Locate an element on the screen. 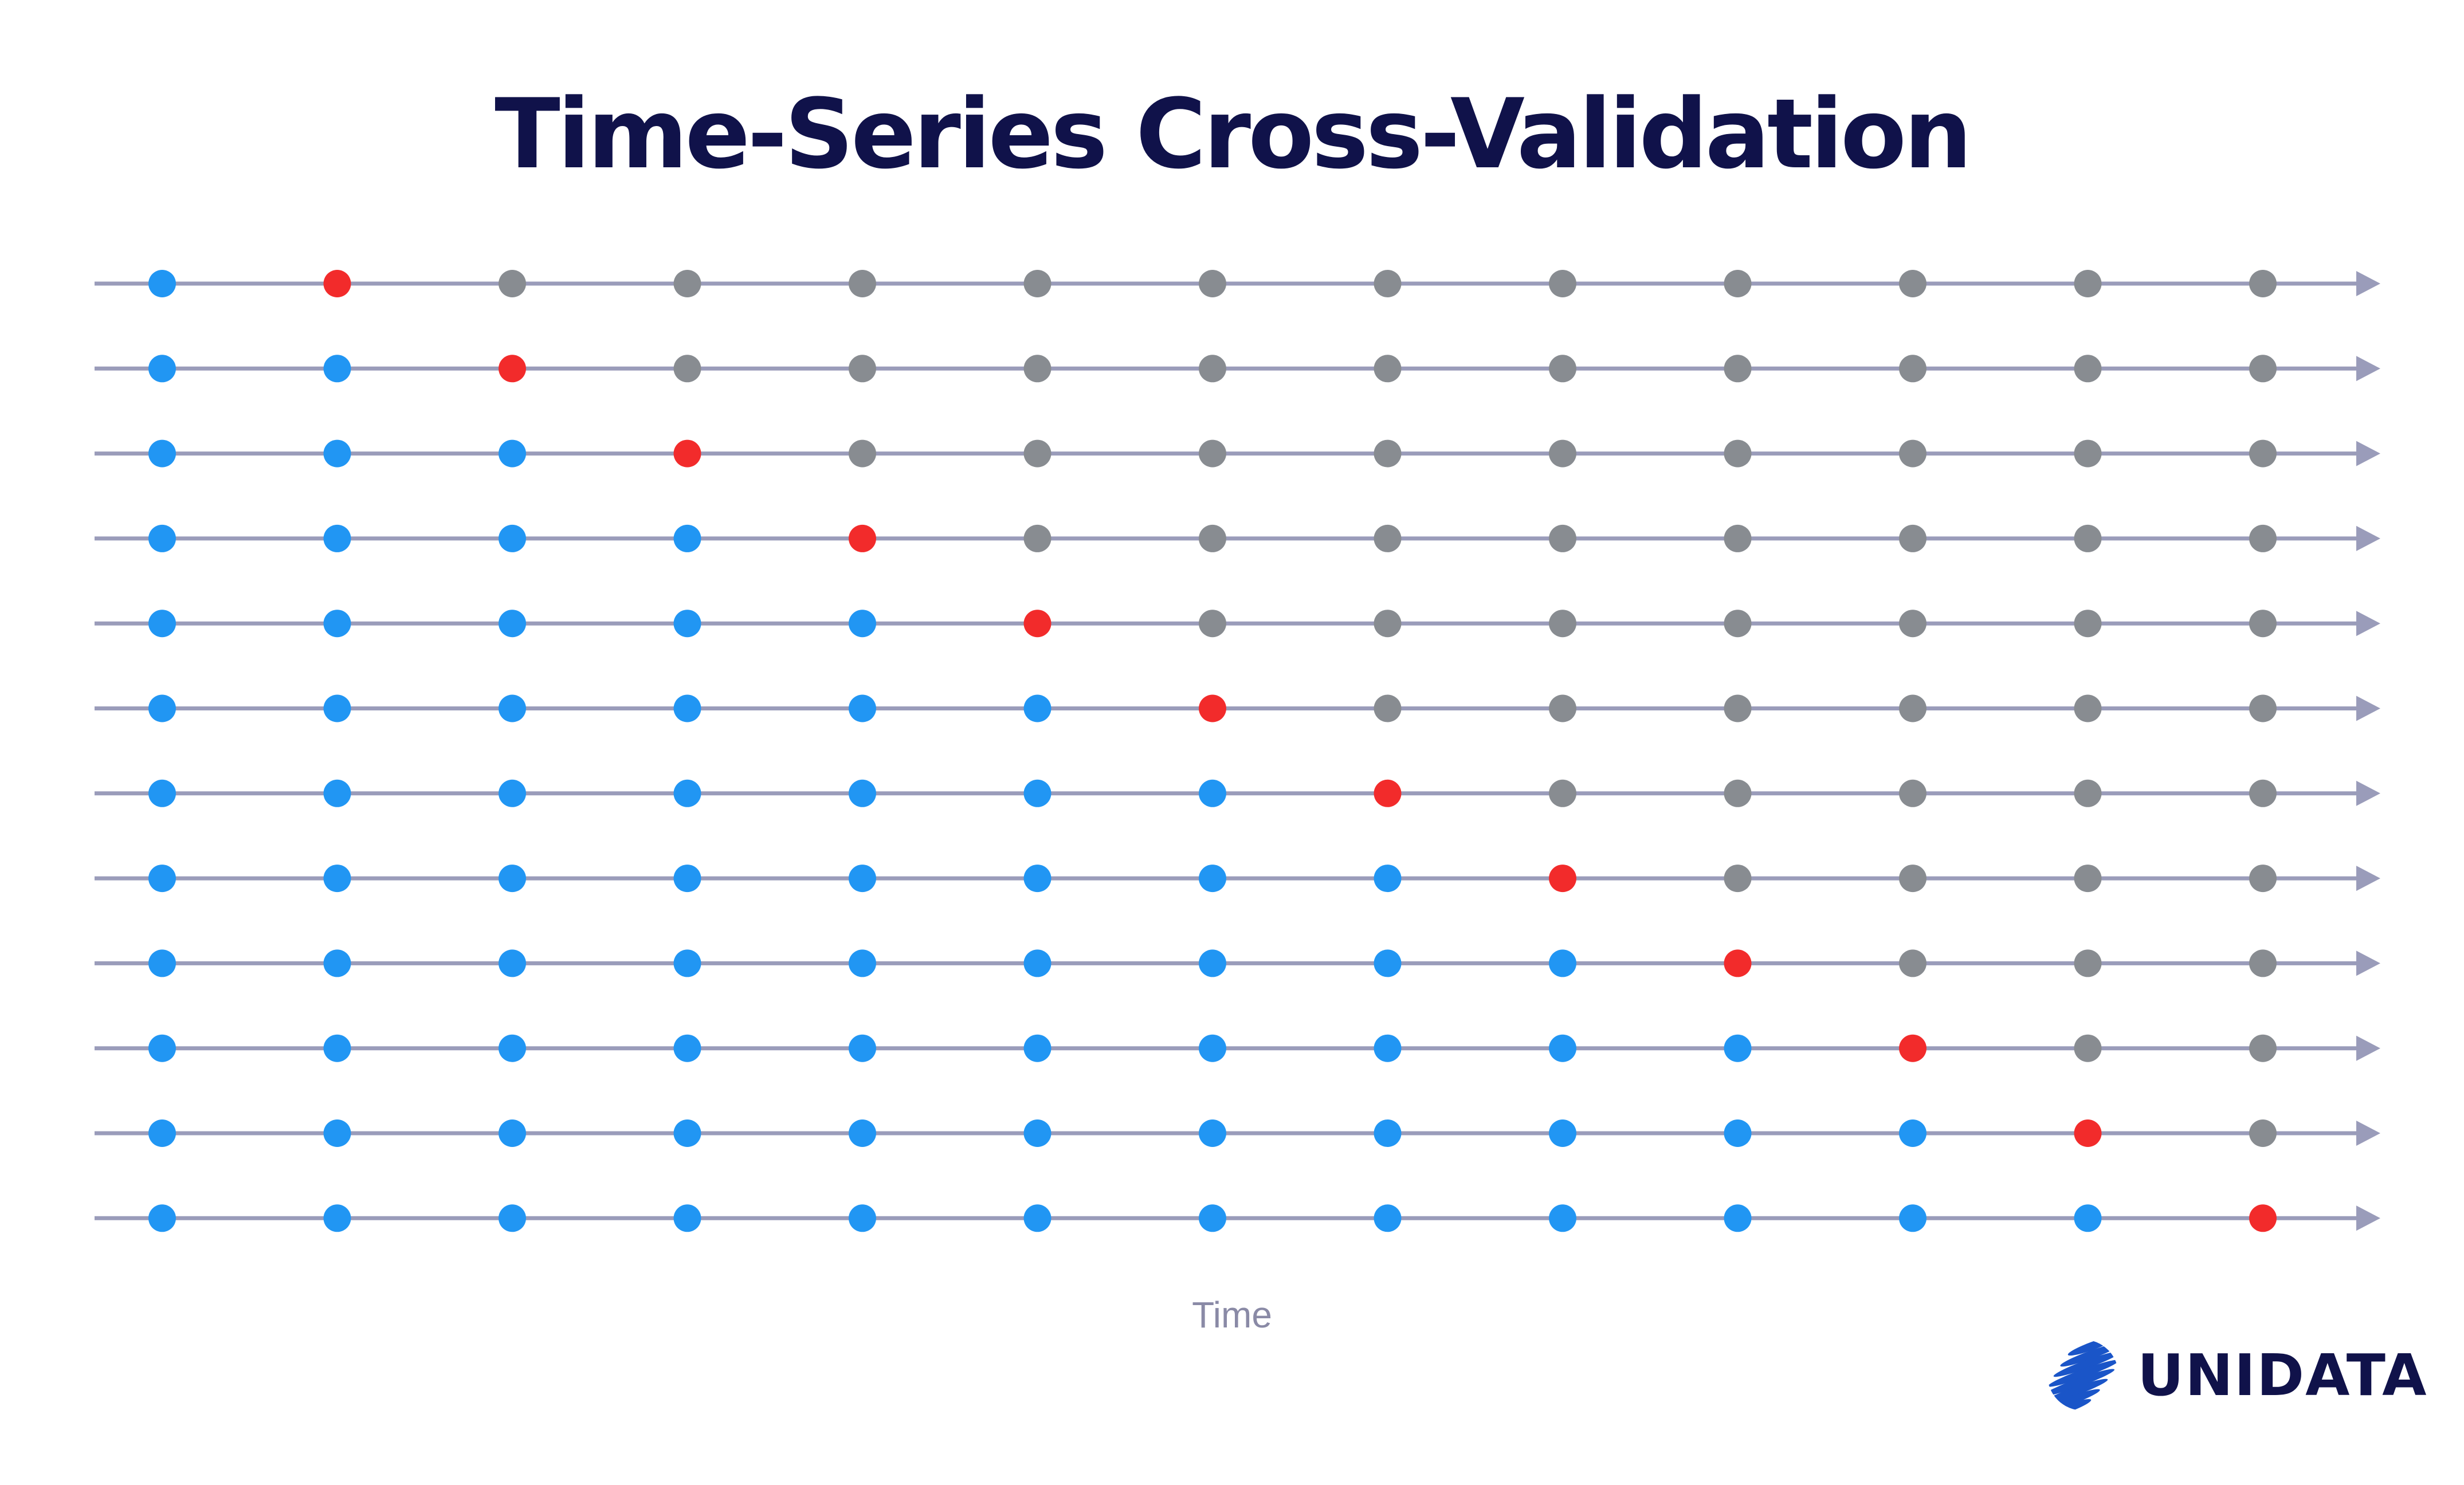  logo-wordmark: UNIDATA is located at coordinates (2282, 1375).